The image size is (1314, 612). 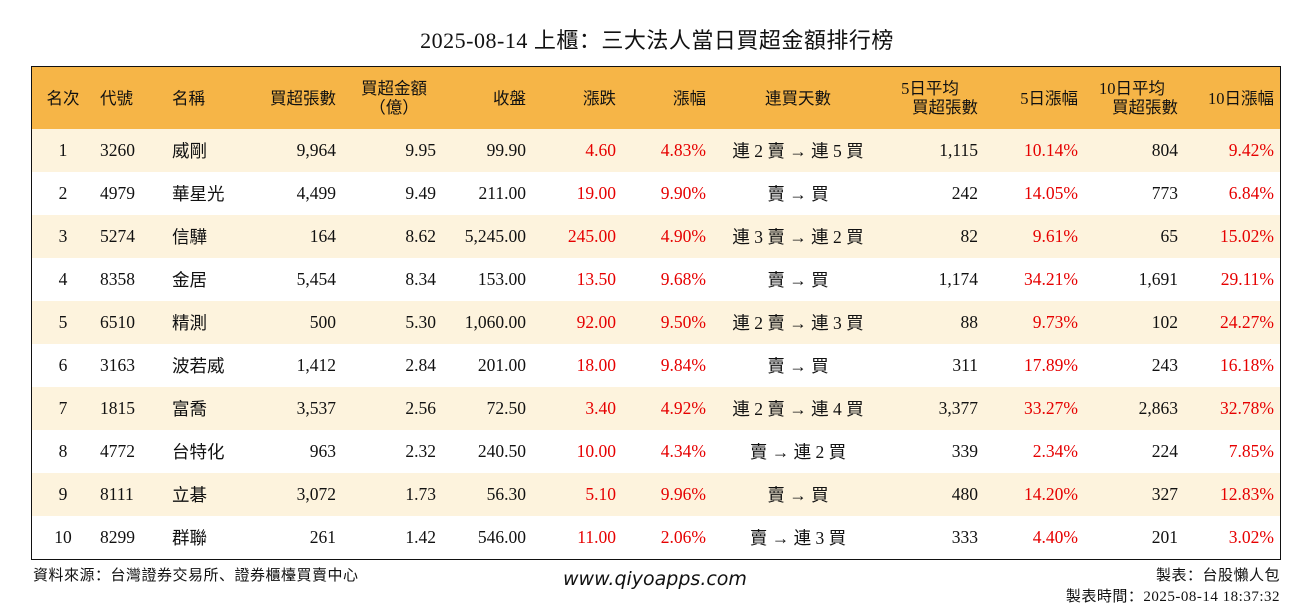 I want to click on cell-pct5: 9.61%, so click(x=1055, y=236).